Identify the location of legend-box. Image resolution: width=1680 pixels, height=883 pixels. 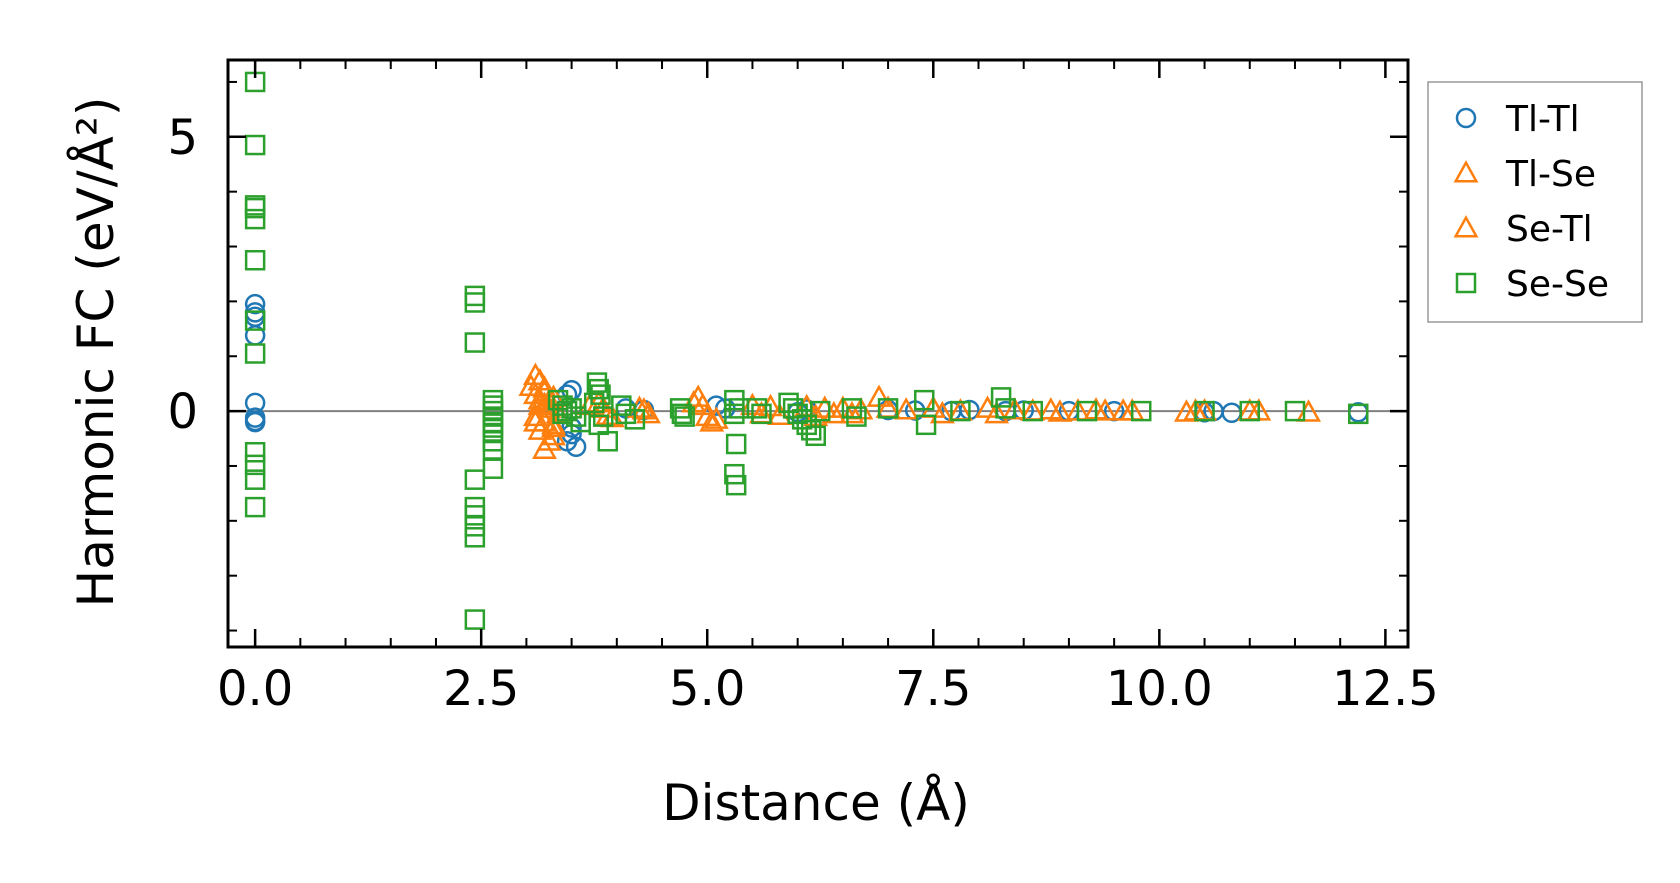
(1535, 202).